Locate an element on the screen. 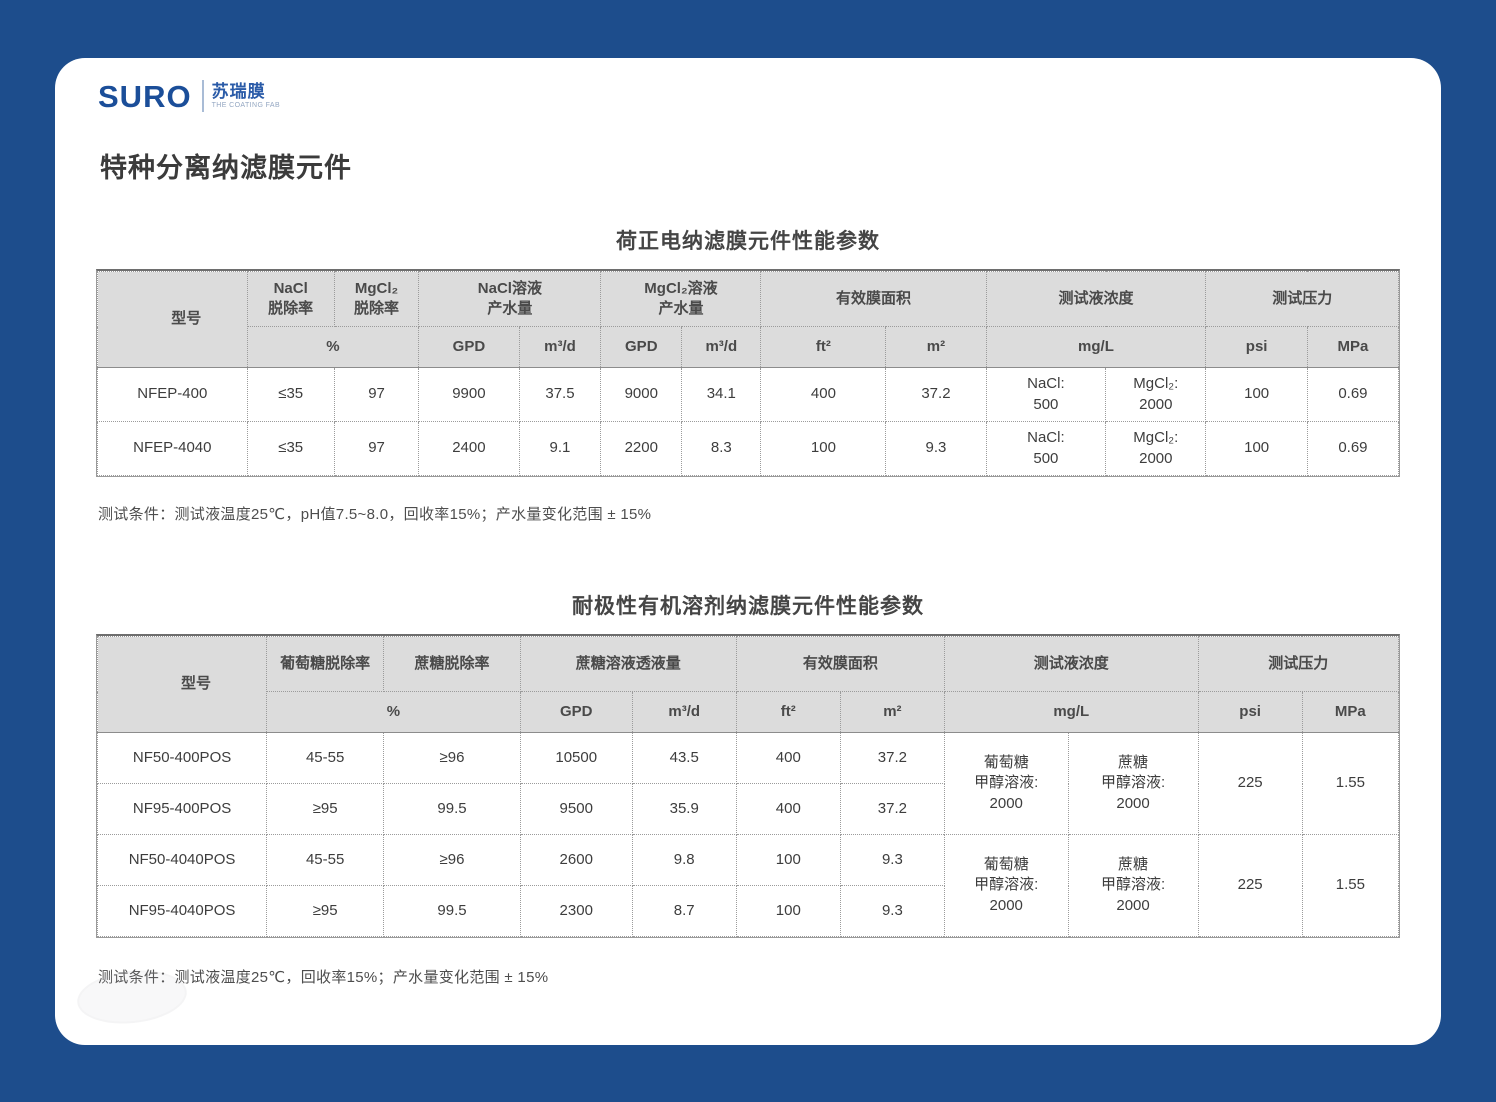  t2-merged-mpa: 1.55 is located at coordinates (1350, 885).